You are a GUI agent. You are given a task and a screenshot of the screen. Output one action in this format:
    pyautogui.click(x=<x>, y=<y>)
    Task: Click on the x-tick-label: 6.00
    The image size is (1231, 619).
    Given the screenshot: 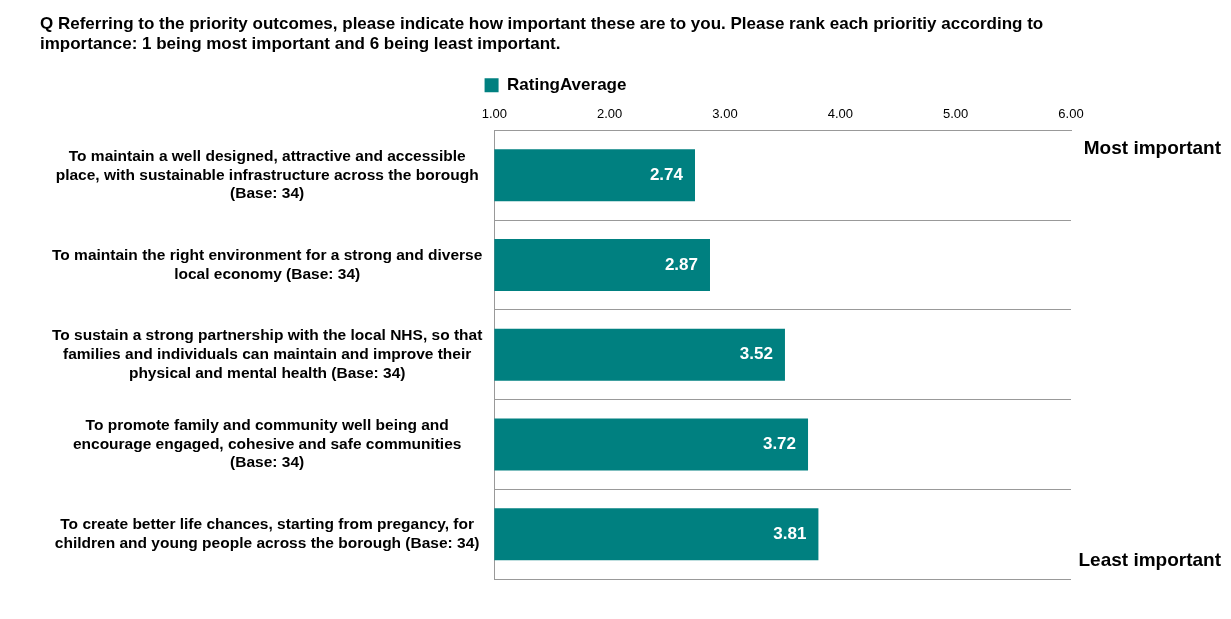 What is the action you would take?
    pyautogui.click(x=1071, y=114)
    